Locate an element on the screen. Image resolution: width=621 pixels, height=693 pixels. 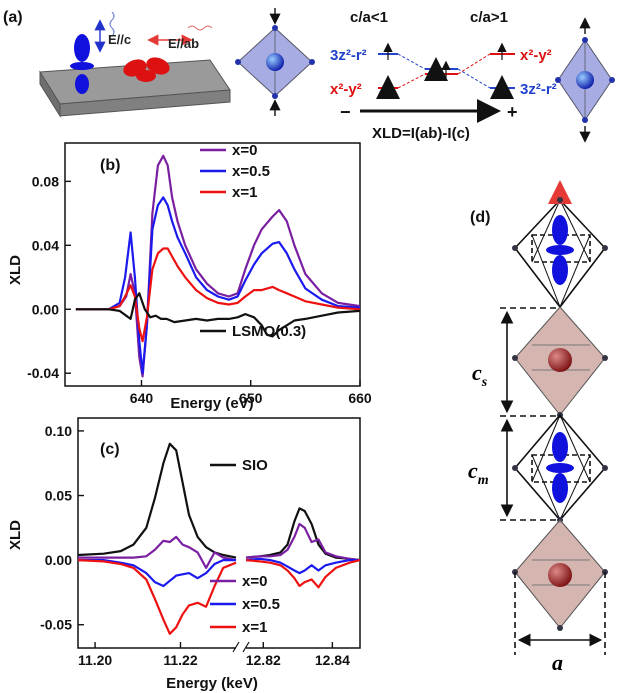
b-xtick-label-660: 660 is located at coordinates (360, 398).